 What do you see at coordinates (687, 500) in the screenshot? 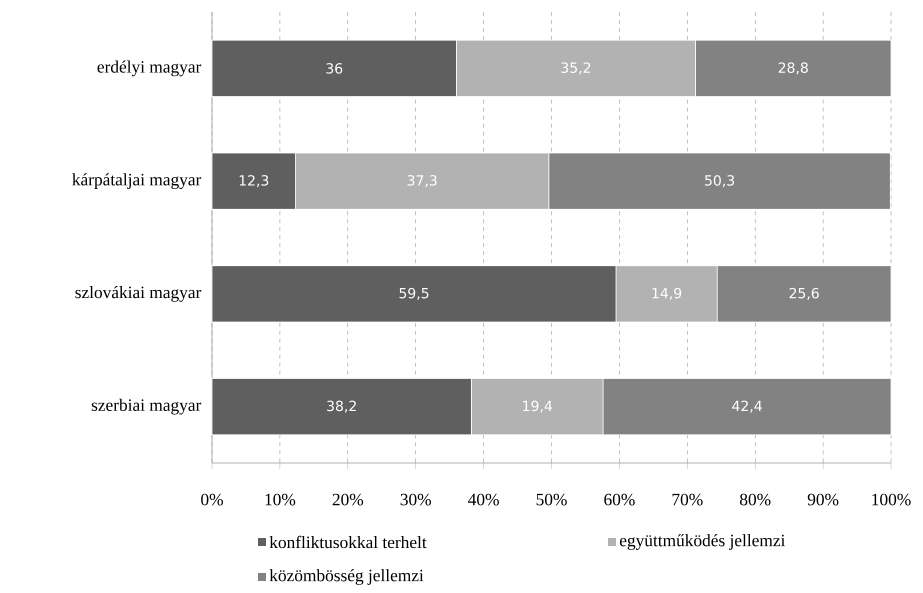
I see `x-tick-label: 70%` at bounding box center [687, 500].